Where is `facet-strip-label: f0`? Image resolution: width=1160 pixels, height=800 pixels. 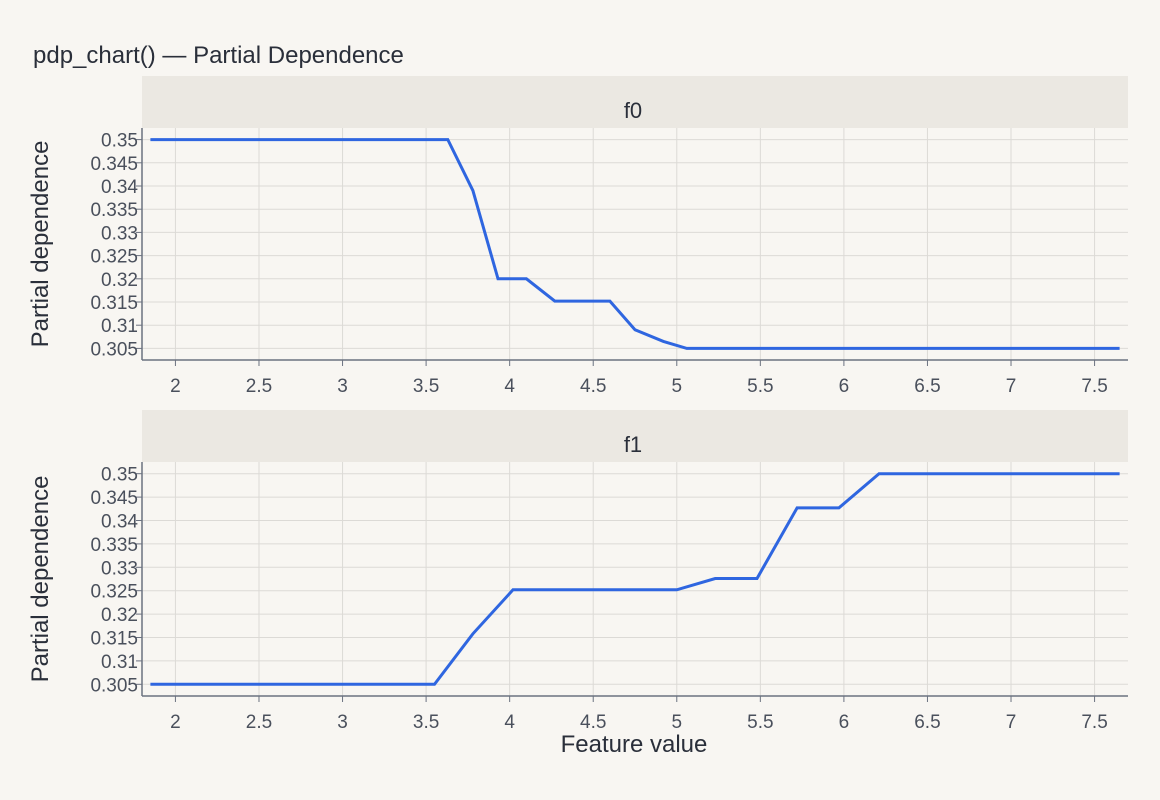
facet-strip-label: f0 is located at coordinates (633, 110).